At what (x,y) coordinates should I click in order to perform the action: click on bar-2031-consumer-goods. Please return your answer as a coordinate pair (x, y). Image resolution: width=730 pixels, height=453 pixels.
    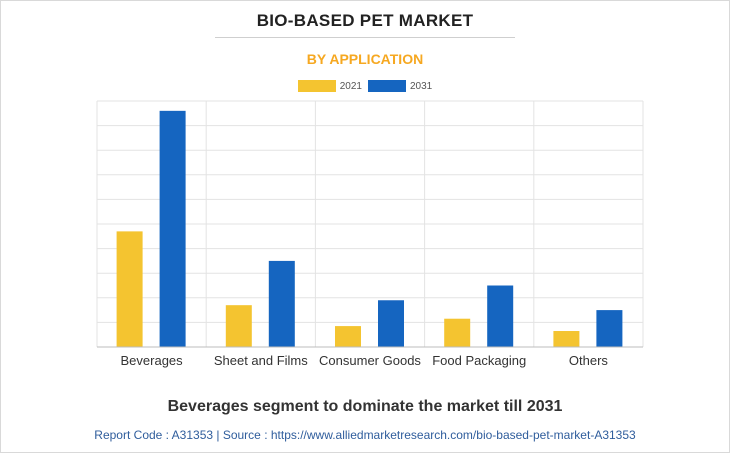
    Looking at the image, I should click on (391, 323).